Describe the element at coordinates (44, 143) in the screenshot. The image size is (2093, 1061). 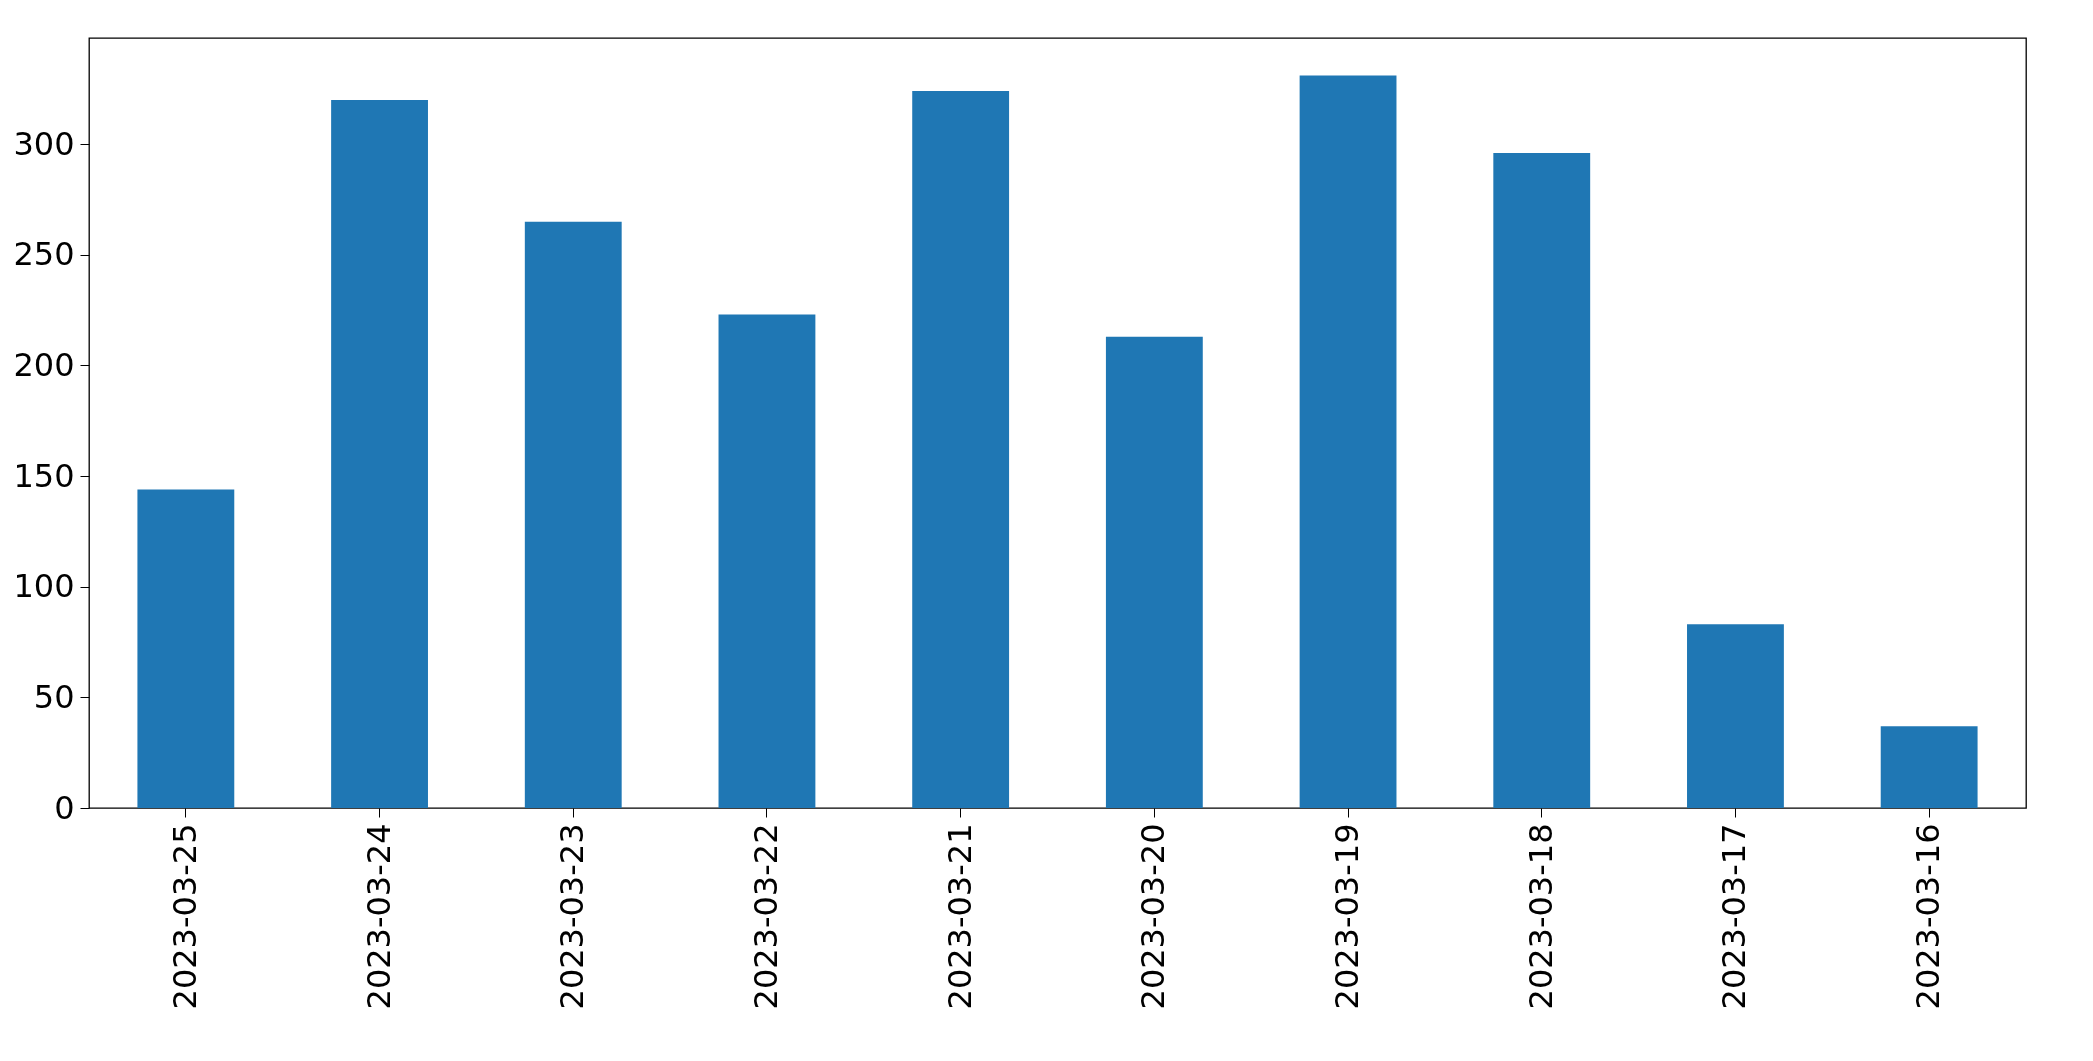
I see `y-tick-label: 300` at that location.